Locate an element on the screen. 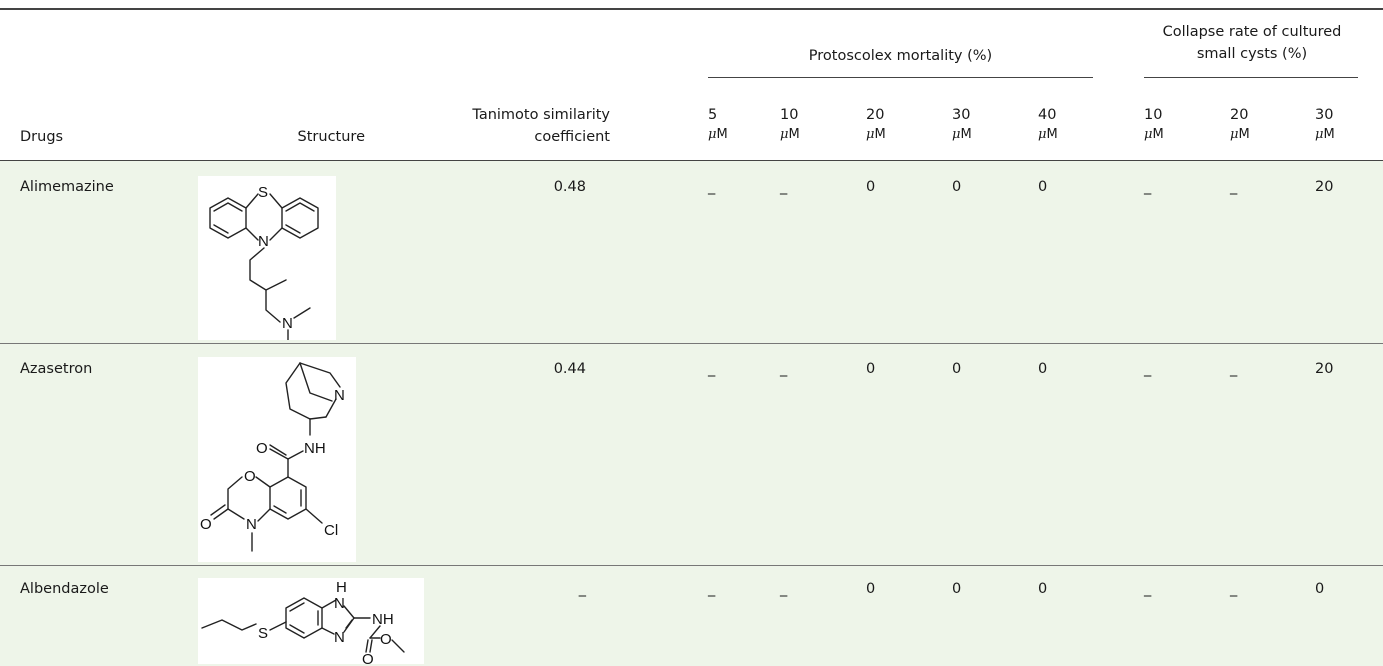 The height and width of the screenshot is (666, 1383). structure-column-header: Structure is located at coordinates (331, 137).